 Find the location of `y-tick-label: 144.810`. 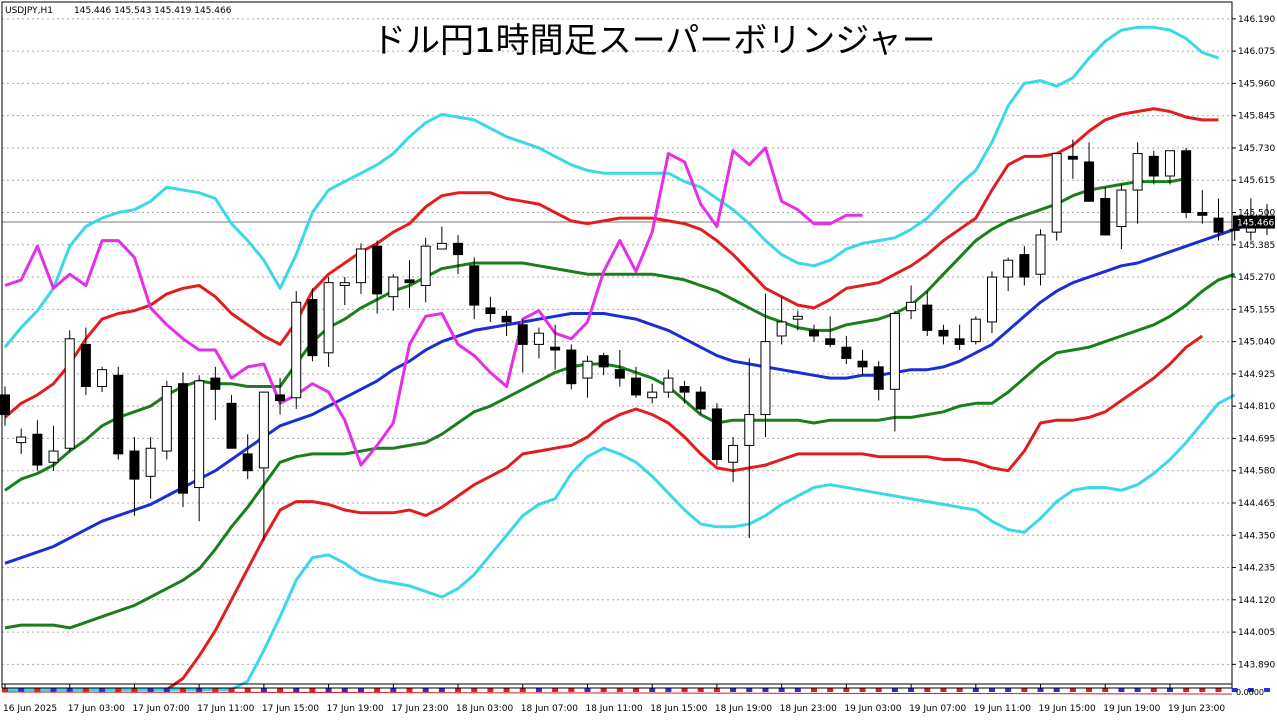

y-tick-label: 144.810 is located at coordinates (1256, 407).